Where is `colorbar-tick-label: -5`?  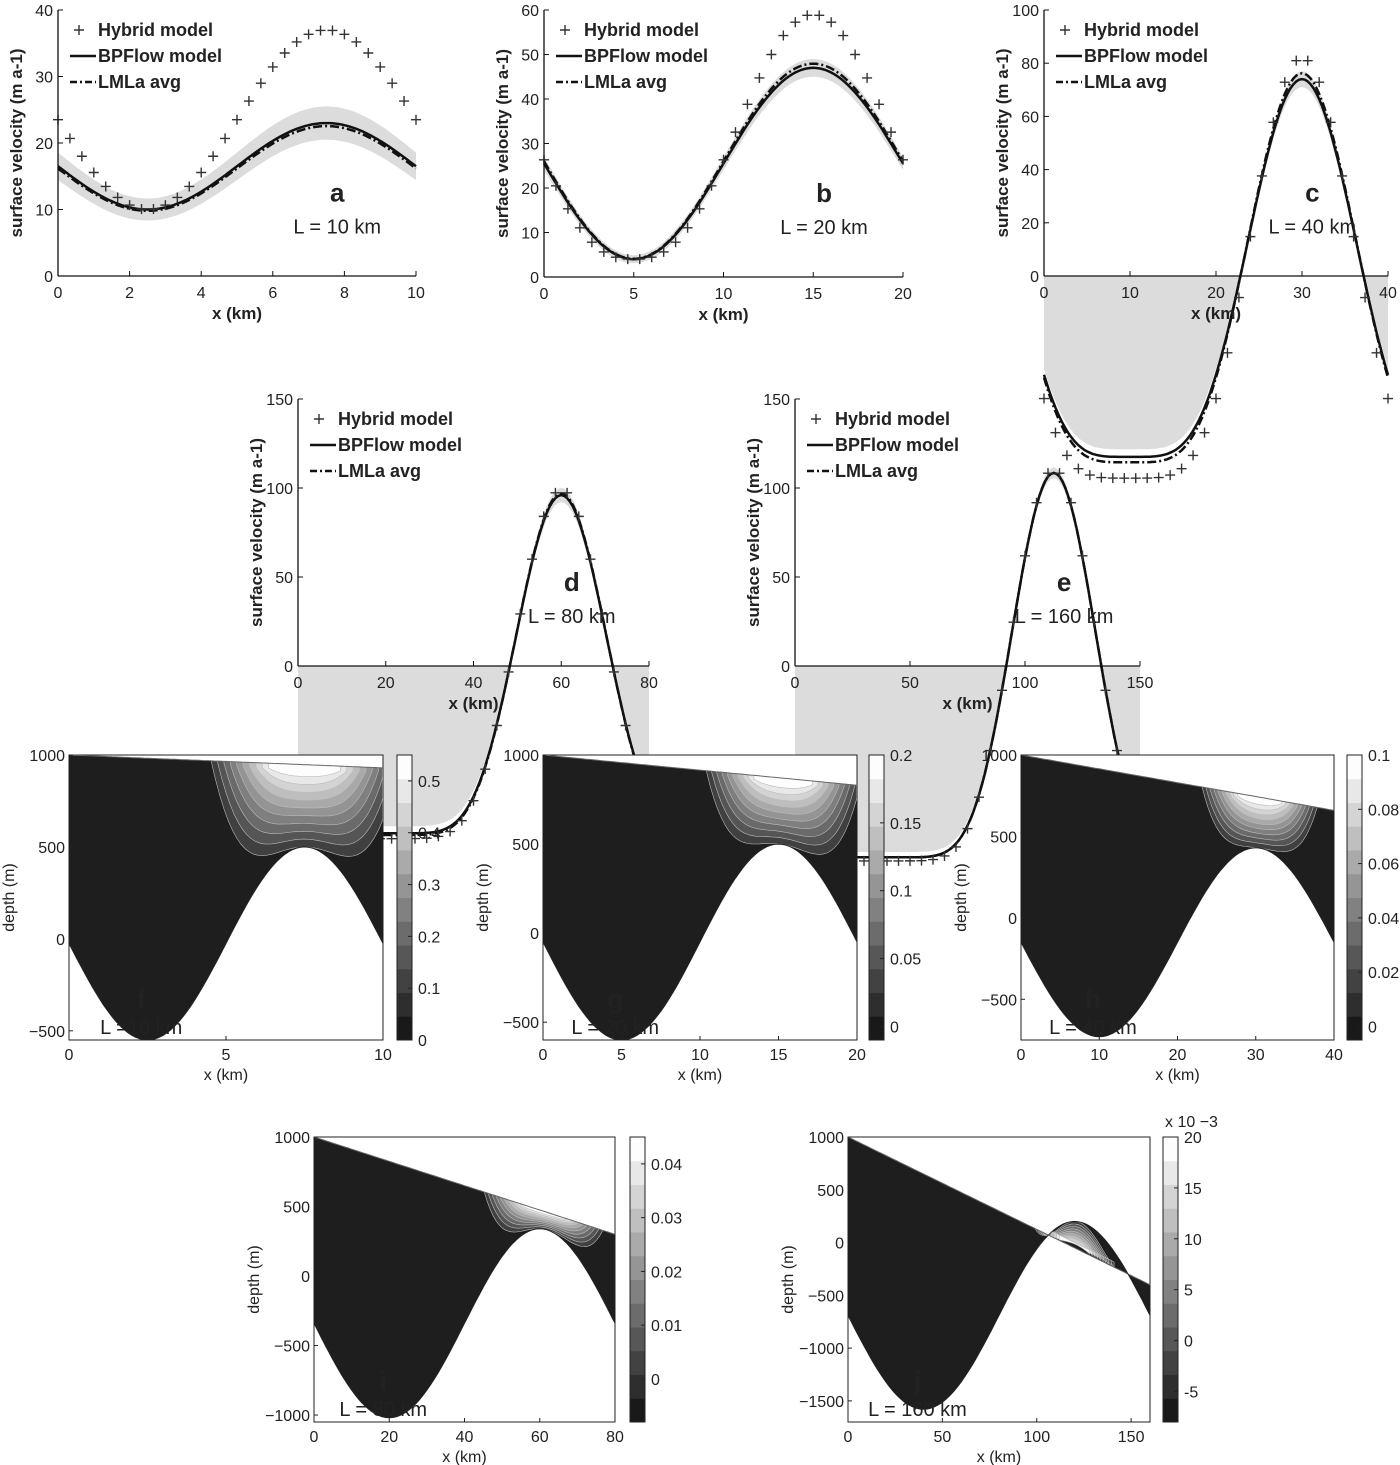 colorbar-tick-label: -5 is located at coordinates (1191, 1392).